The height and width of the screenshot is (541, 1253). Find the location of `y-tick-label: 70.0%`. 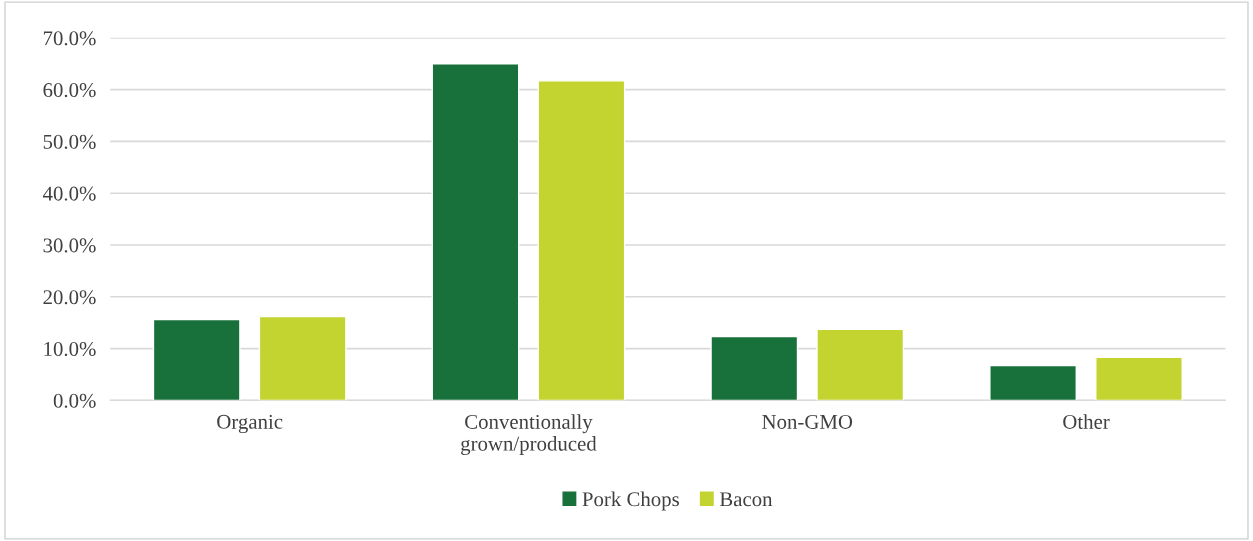

y-tick-label: 70.0% is located at coordinates (69, 38).